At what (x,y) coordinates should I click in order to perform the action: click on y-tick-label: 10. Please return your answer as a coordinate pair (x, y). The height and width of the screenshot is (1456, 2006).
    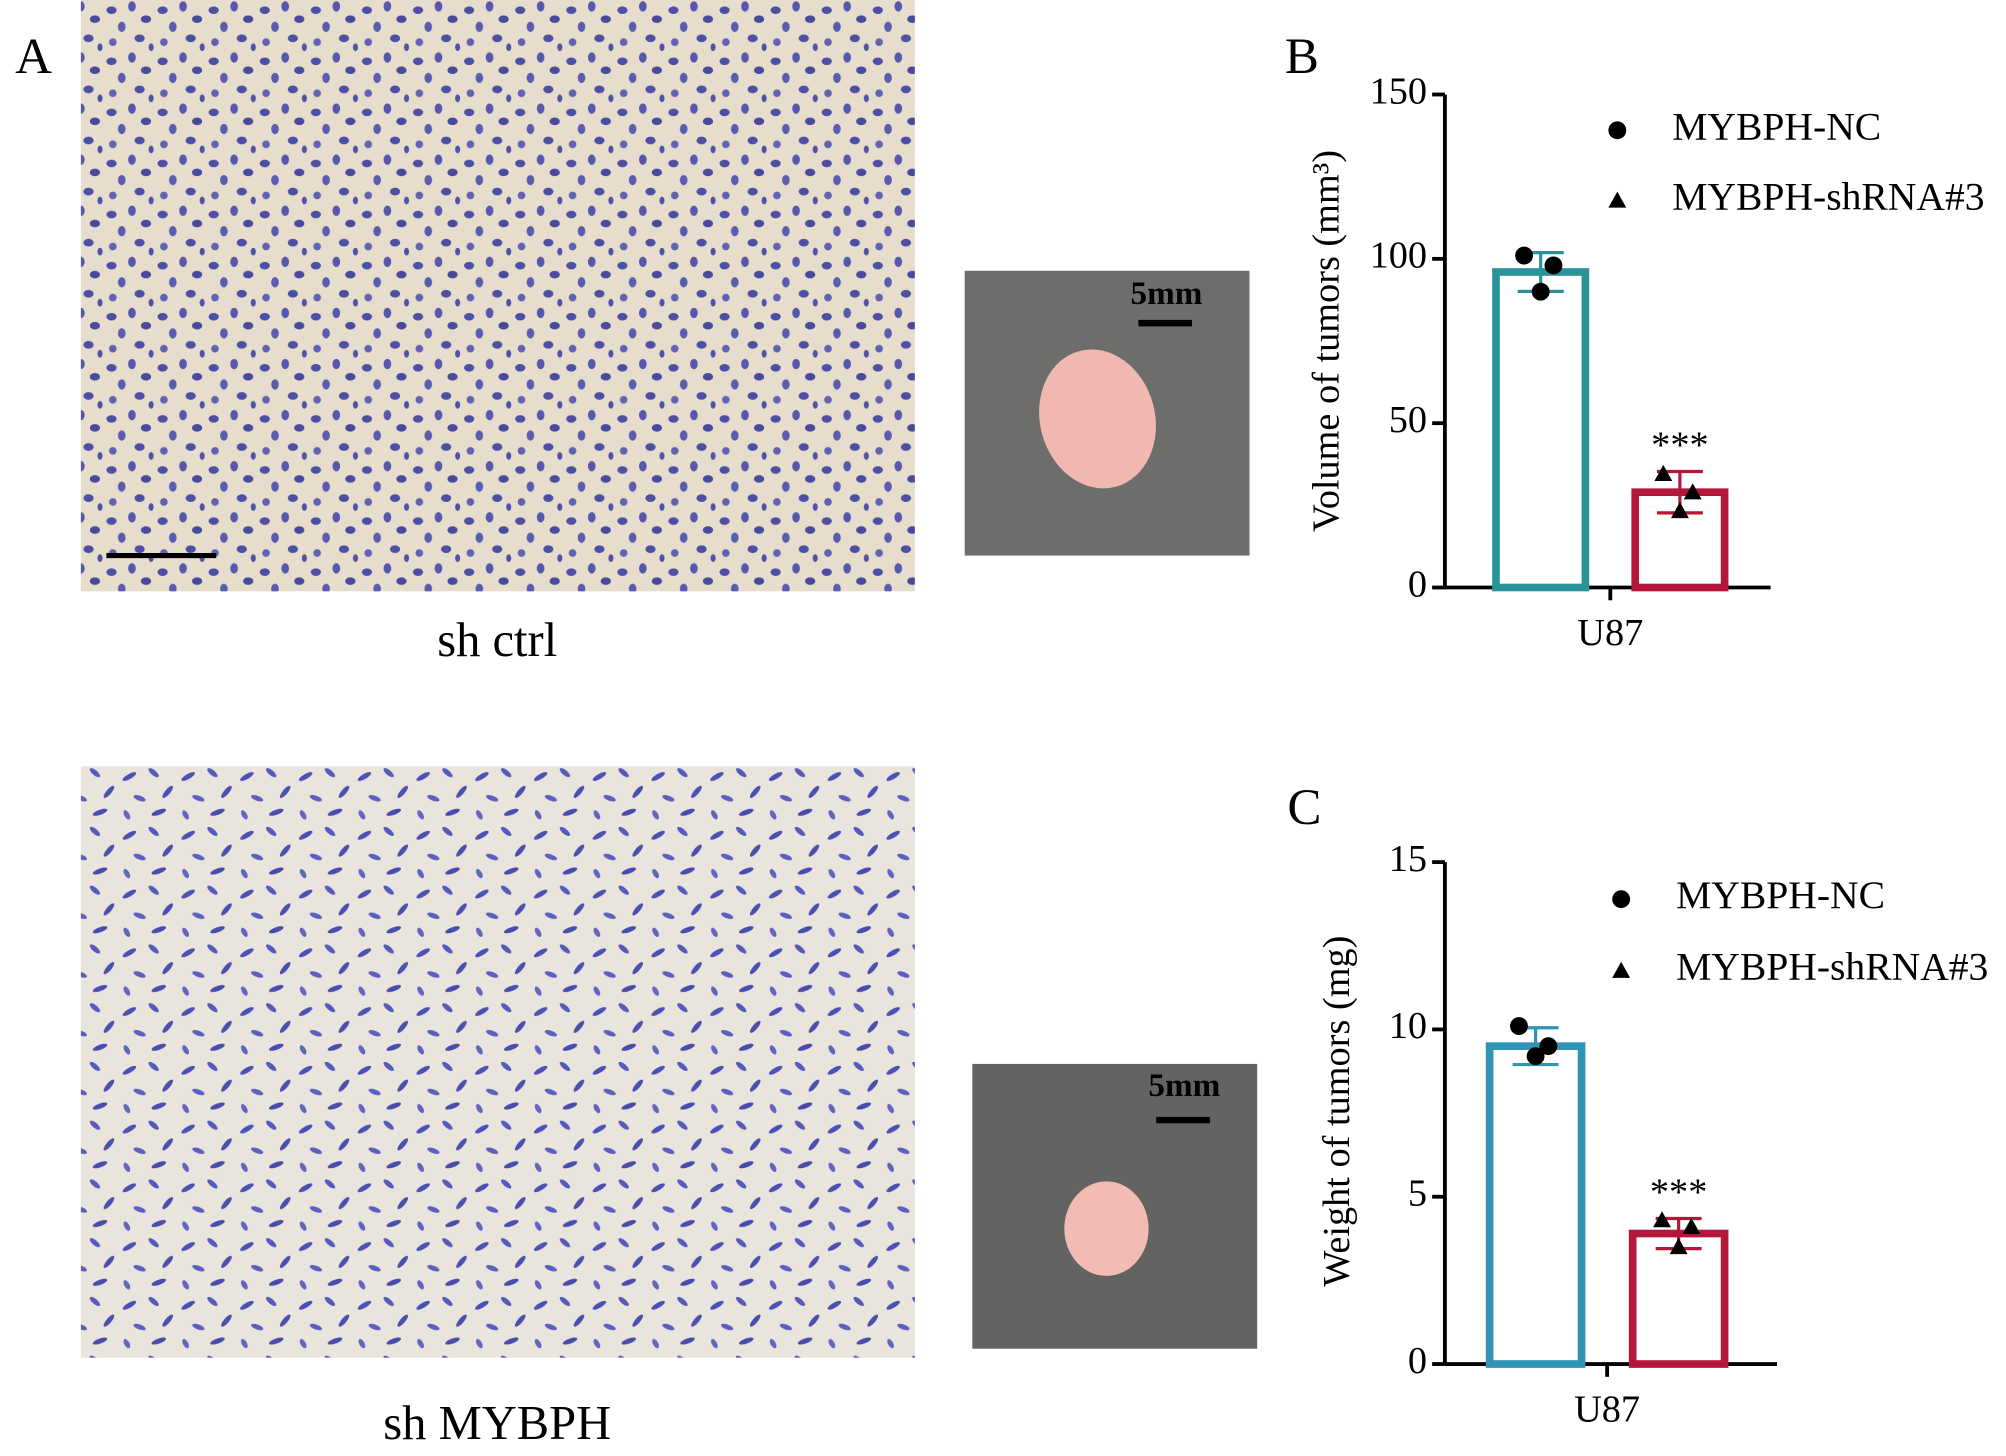
    Looking at the image, I should click on (1408, 1026).